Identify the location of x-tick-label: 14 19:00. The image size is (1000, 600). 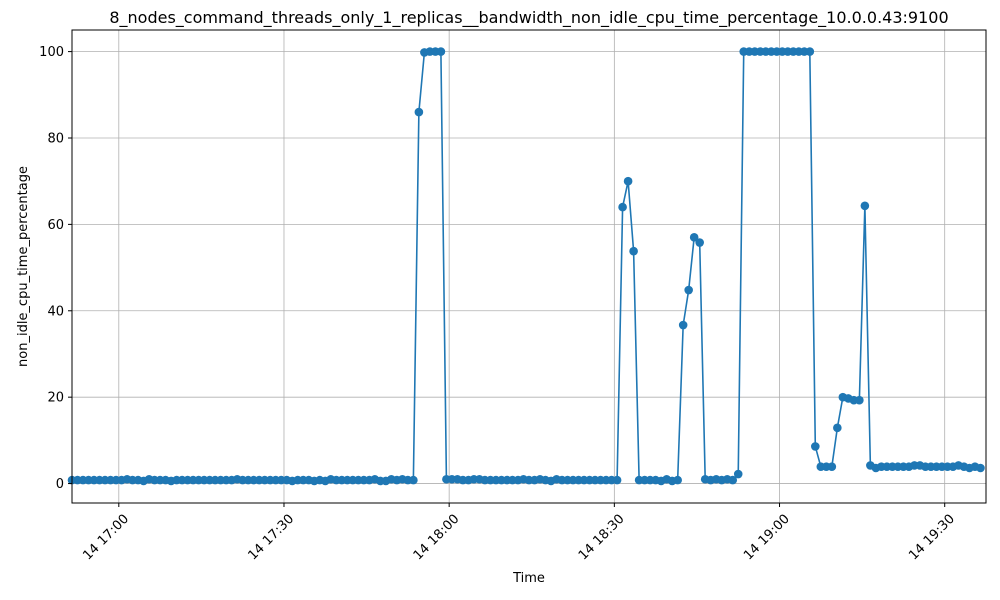
(767, 538).